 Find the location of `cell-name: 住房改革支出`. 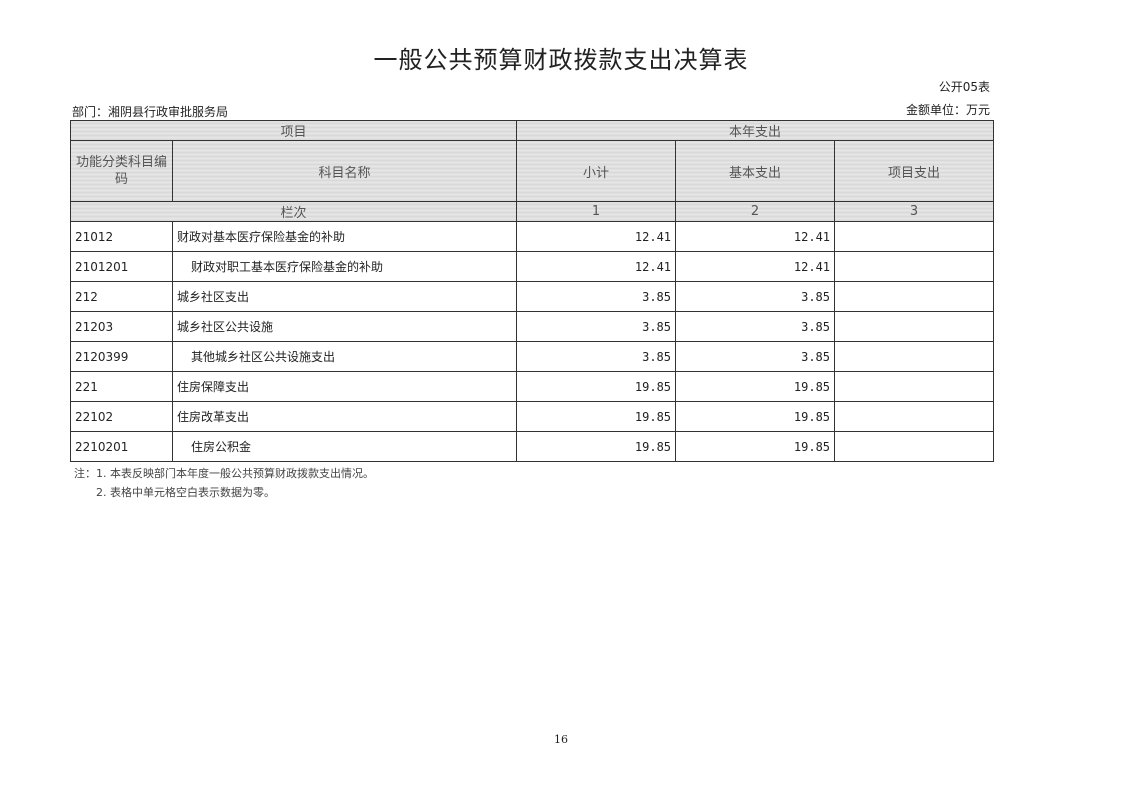

cell-name: 住房改革支出 is located at coordinates (344, 416).